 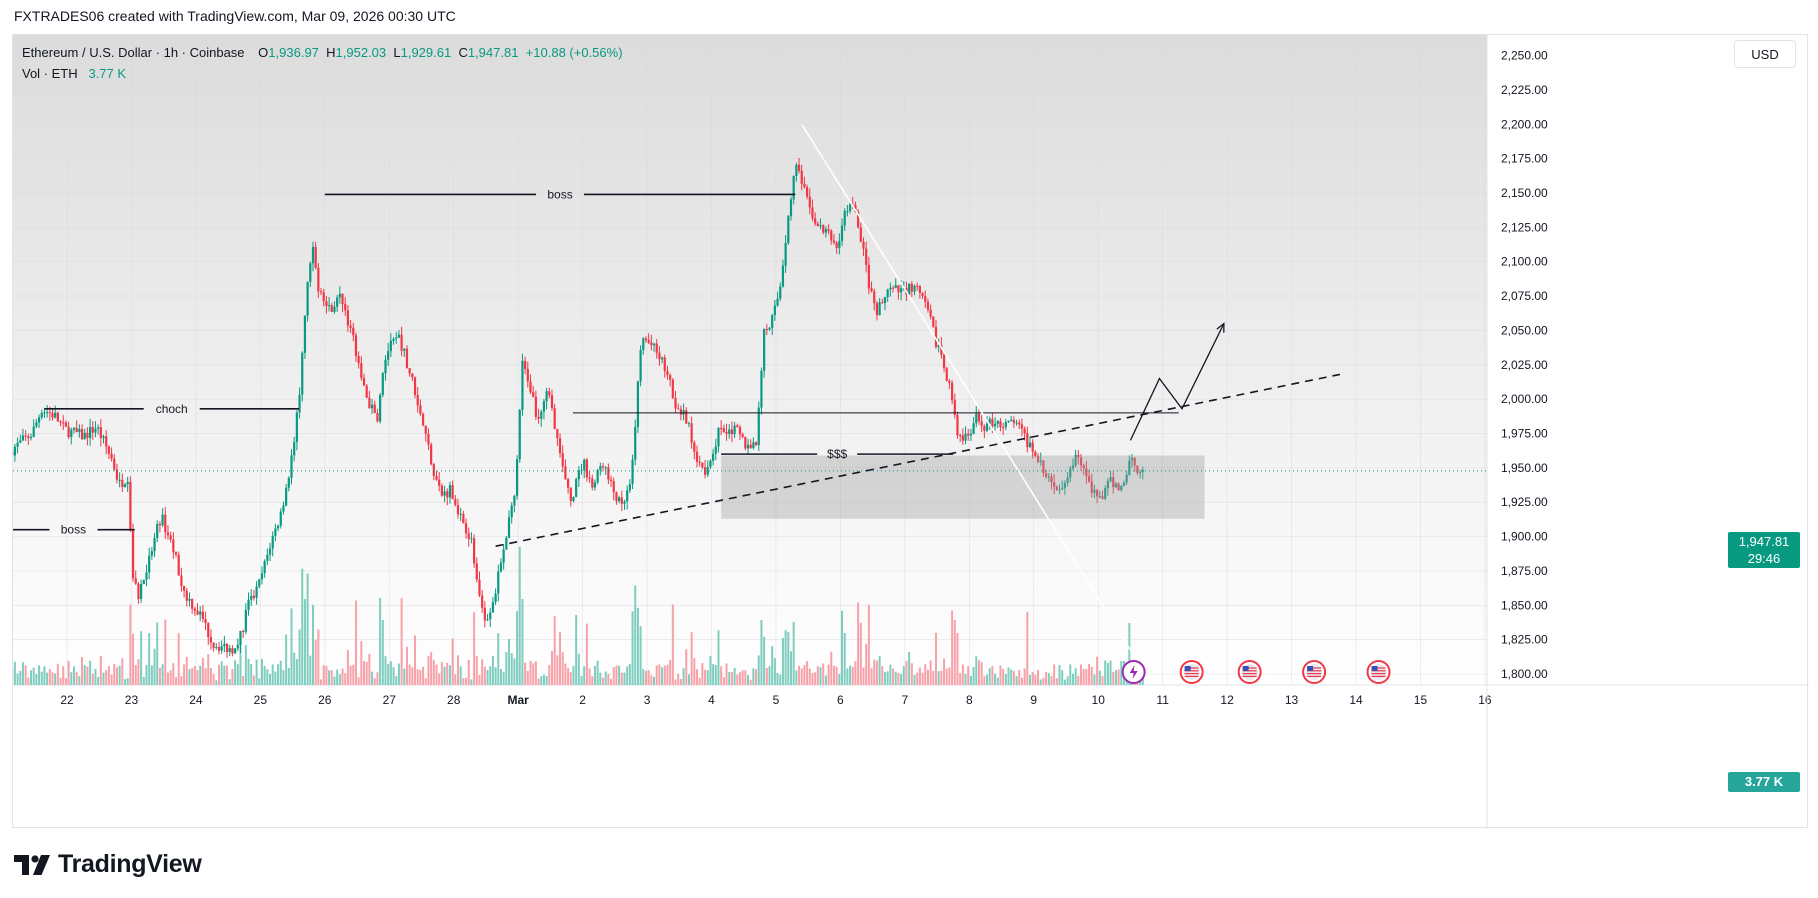 I want to click on tradingview-logo: TradingView, so click(x=108, y=864).